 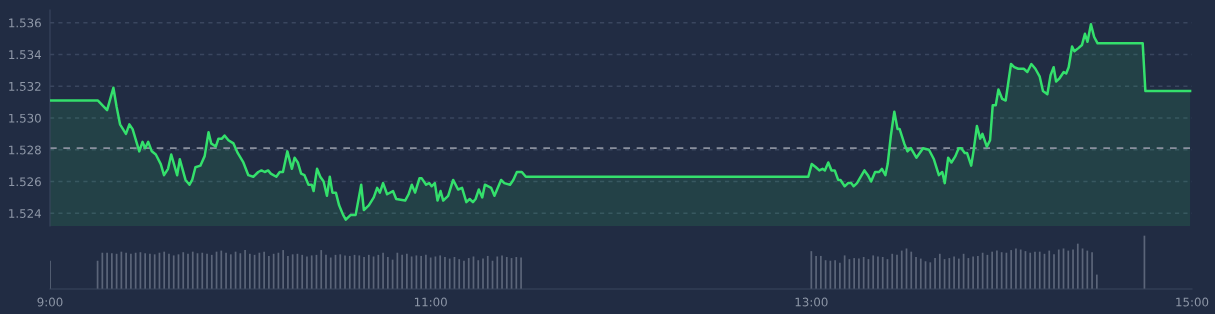 I want to click on y-tick-label: 1.526, so click(x=25, y=182).